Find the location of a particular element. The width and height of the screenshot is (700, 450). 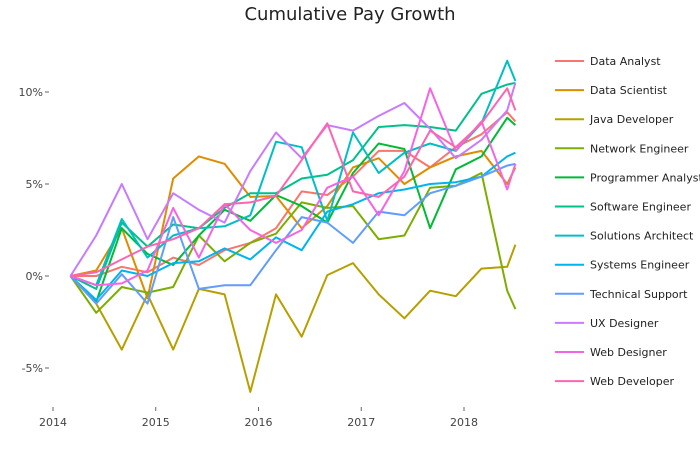

legend-item: Data Analyst is located at coordinates (608, 61).